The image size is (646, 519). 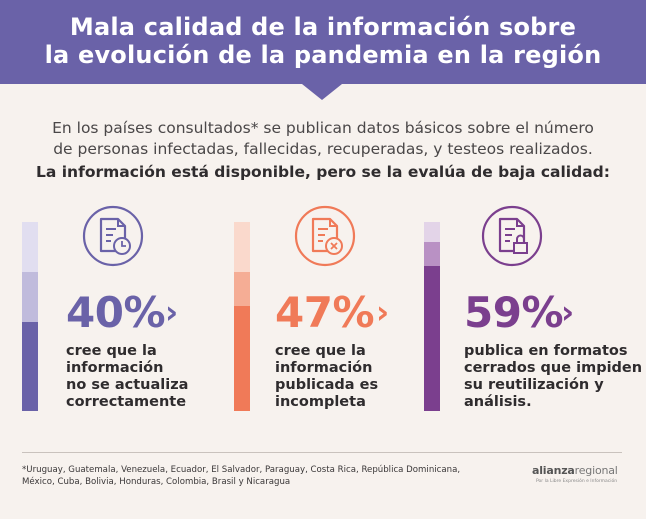 I want to click on stat-1-desc-line: información, so click(x=115, y=368).